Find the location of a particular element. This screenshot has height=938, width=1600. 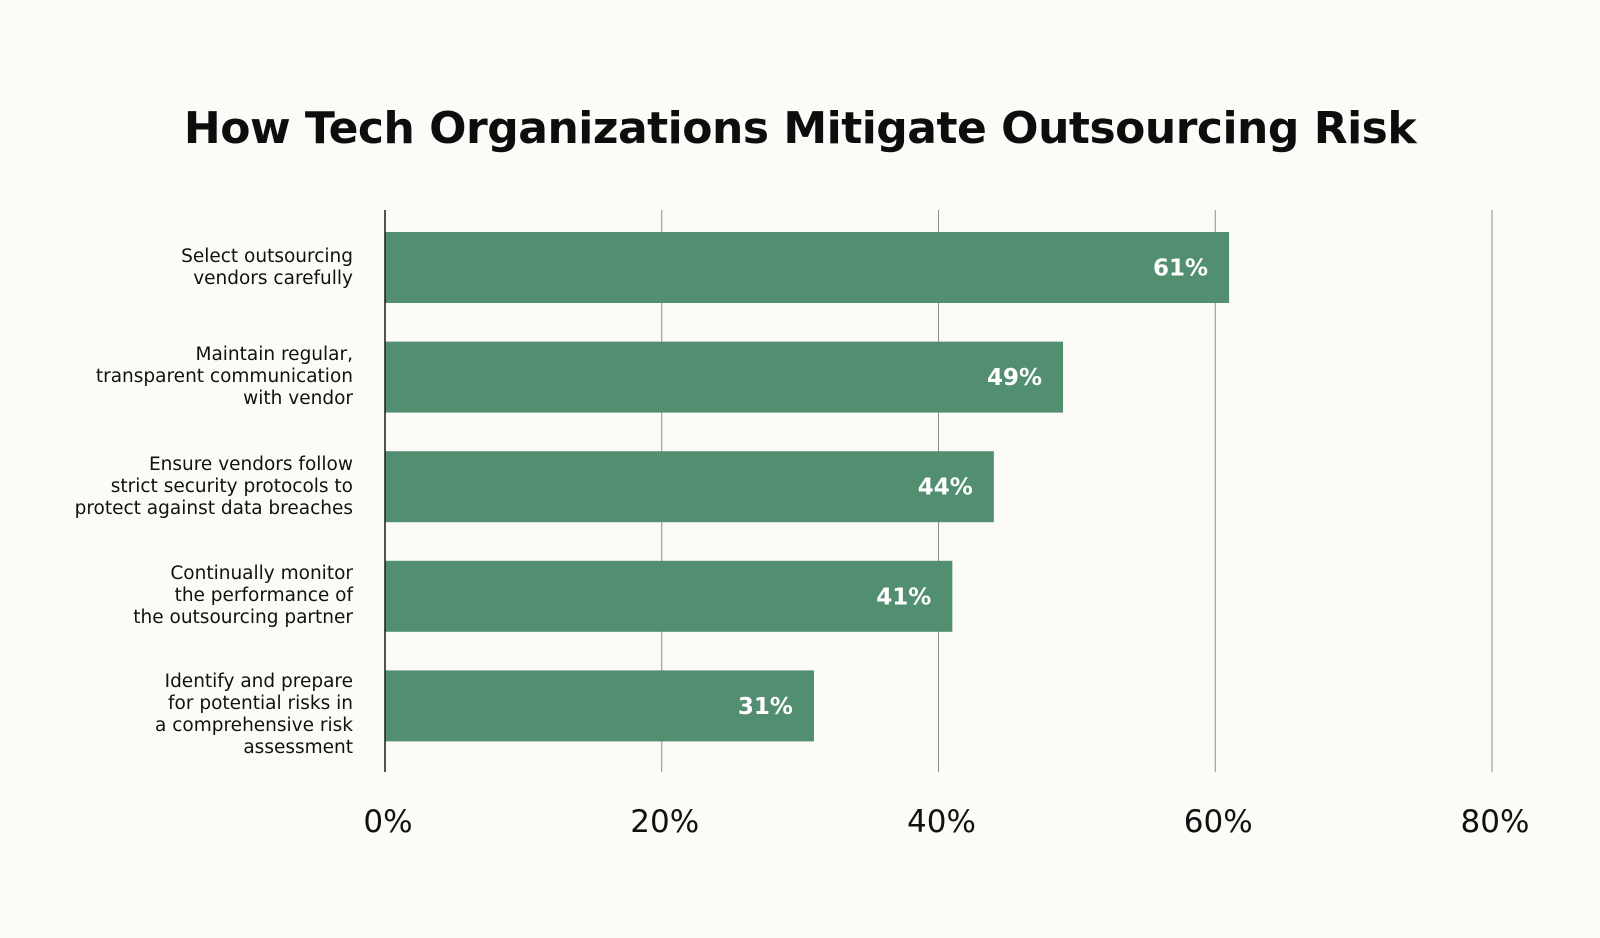

bar-value-label-5: 31% is located at coordinates (765, 707).